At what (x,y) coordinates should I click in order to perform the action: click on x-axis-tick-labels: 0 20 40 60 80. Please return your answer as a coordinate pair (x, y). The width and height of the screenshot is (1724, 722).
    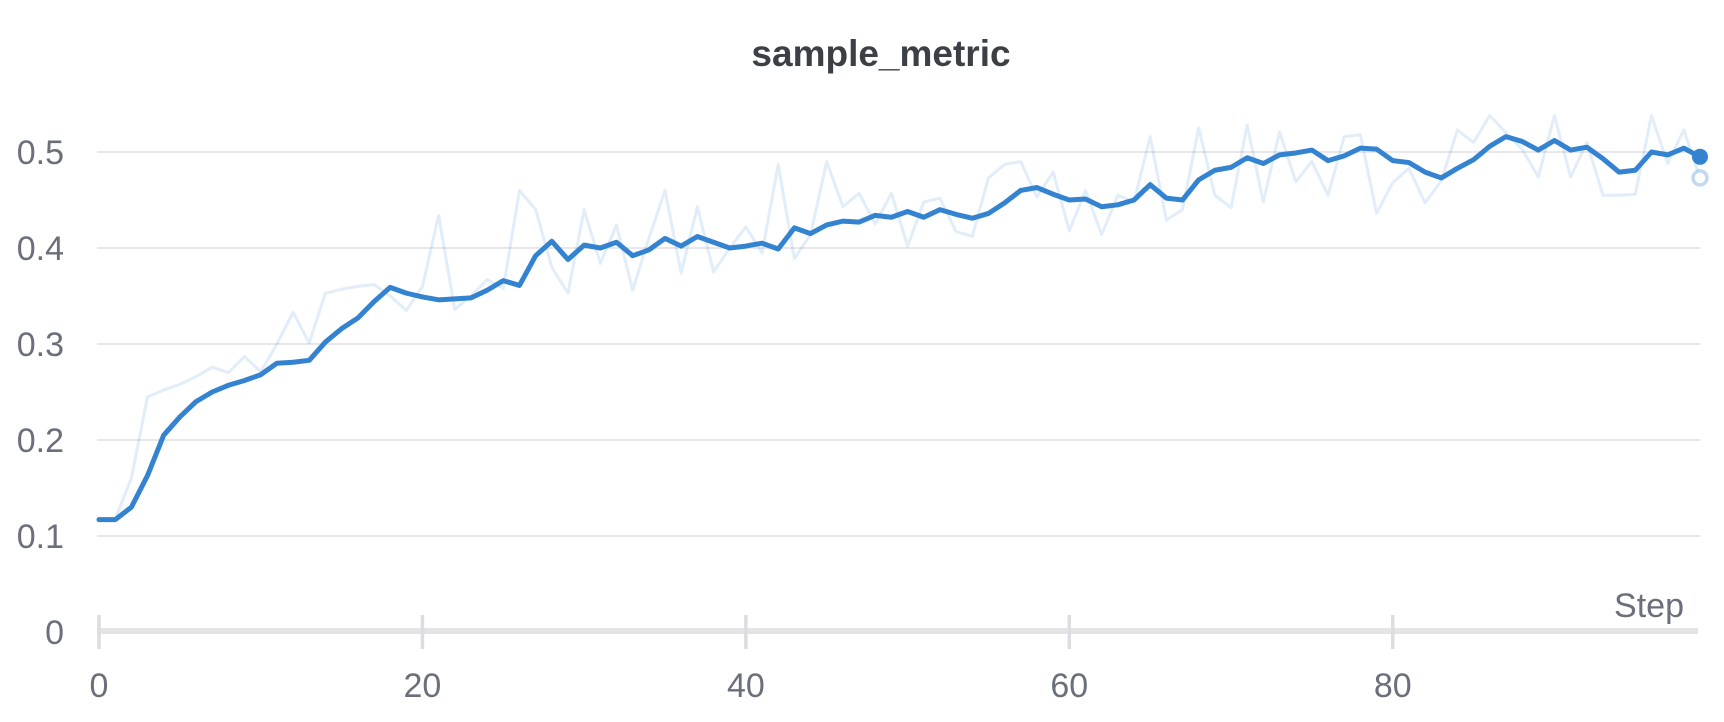
    Looking at the image, I should click on (751, 686).